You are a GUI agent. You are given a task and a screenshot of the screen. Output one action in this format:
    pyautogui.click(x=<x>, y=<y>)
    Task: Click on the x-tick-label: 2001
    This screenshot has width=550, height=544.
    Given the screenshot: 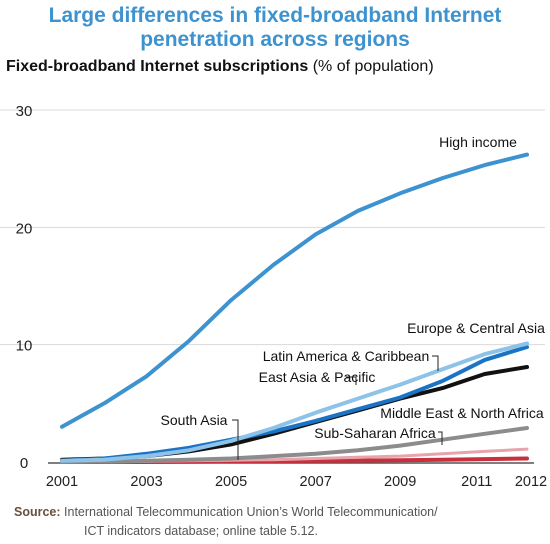 What is the action you would take?
    pyautogui.click(x=62, y=482)
    